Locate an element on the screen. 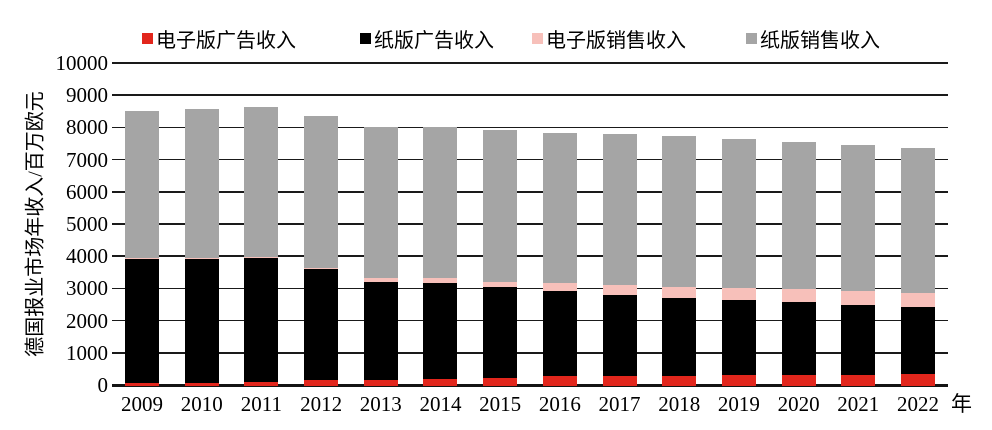 The image size is (992, 430). bar-segment-纸版广告收入-2016 is located at coordinates (559, 333).